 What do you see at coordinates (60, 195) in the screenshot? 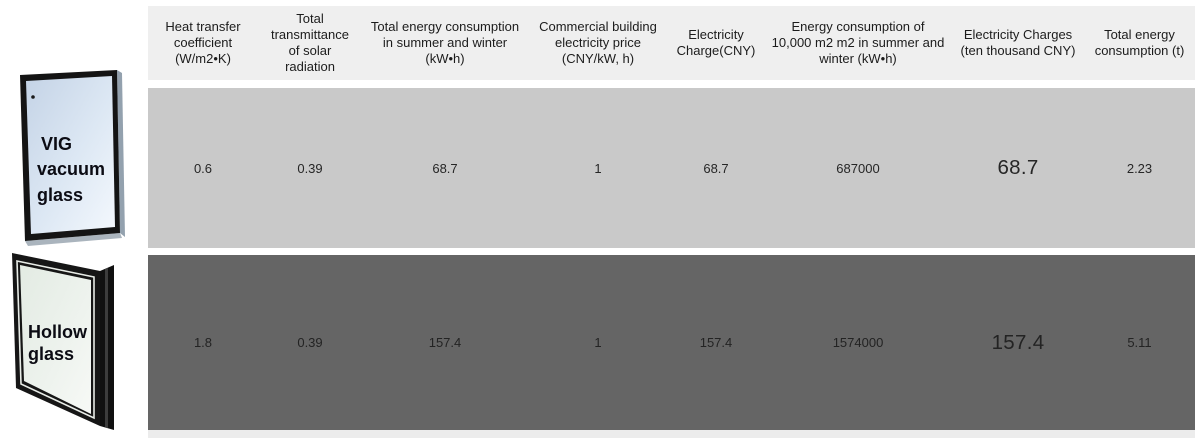
I see `vig-label-line3: glass` at bounding box center [60, 195].